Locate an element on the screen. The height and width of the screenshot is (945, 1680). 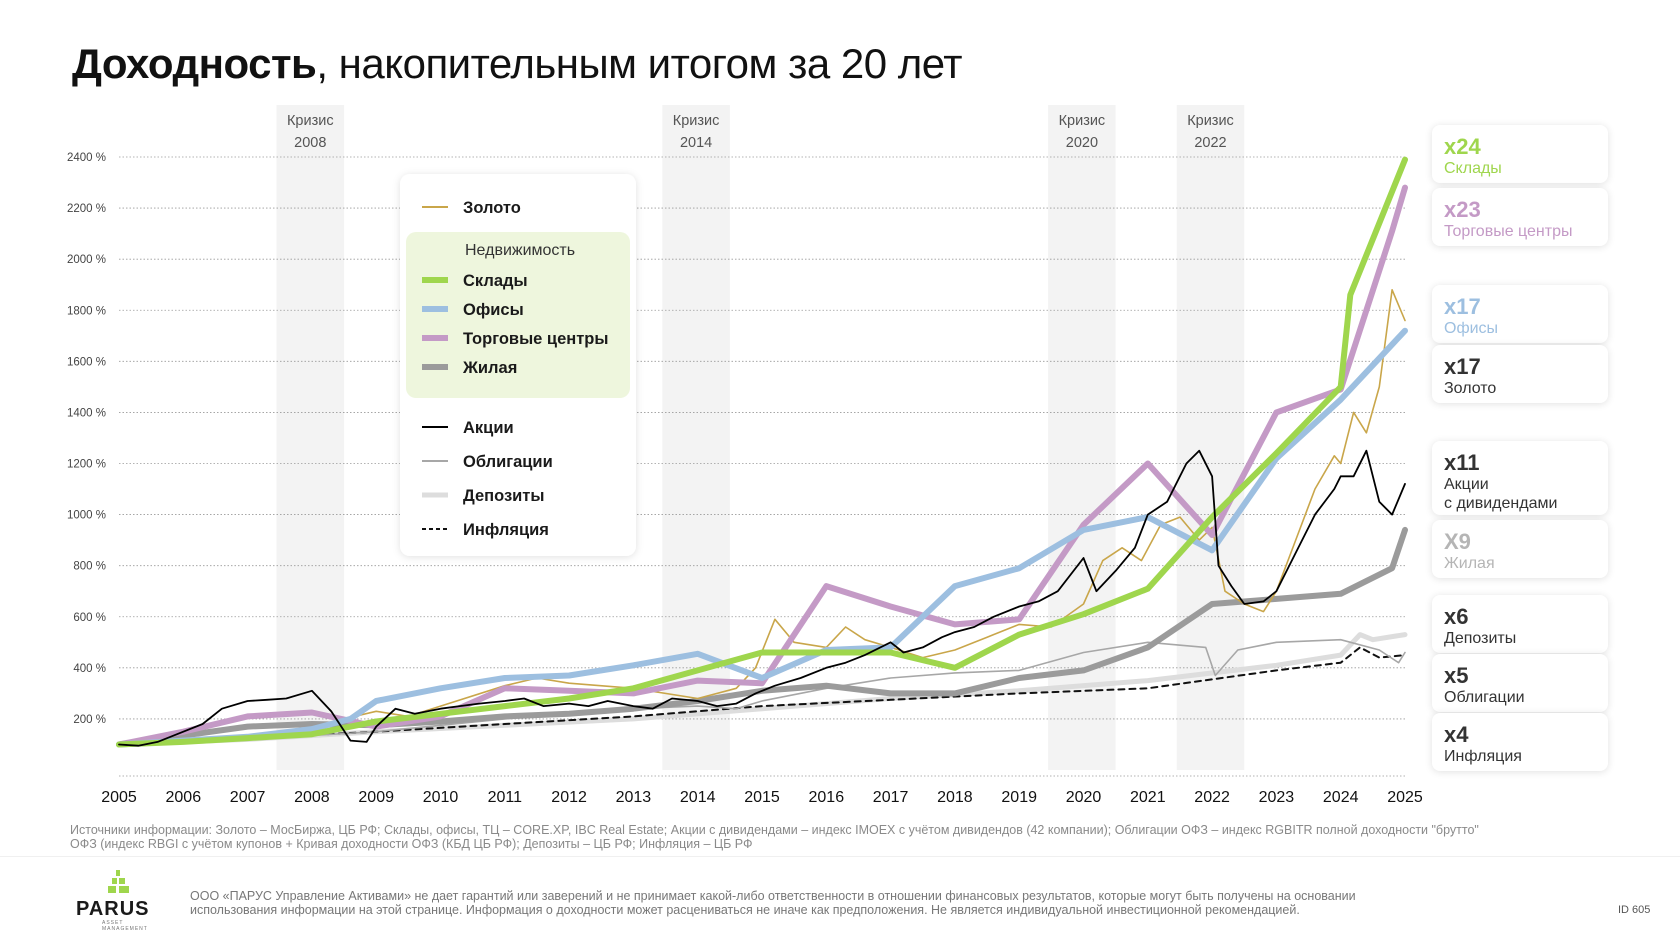
x-tick-label: 2006 is located at coordinates (184, 797).